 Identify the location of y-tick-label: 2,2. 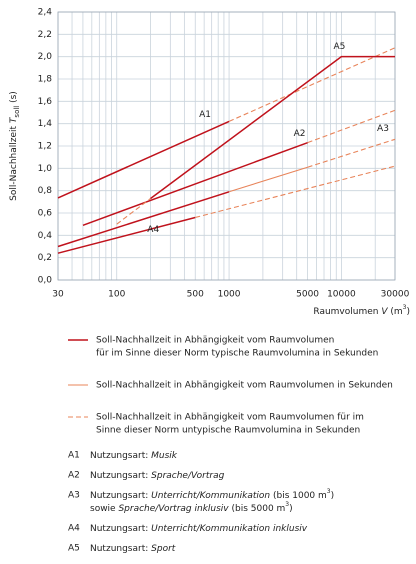
(45, 35).